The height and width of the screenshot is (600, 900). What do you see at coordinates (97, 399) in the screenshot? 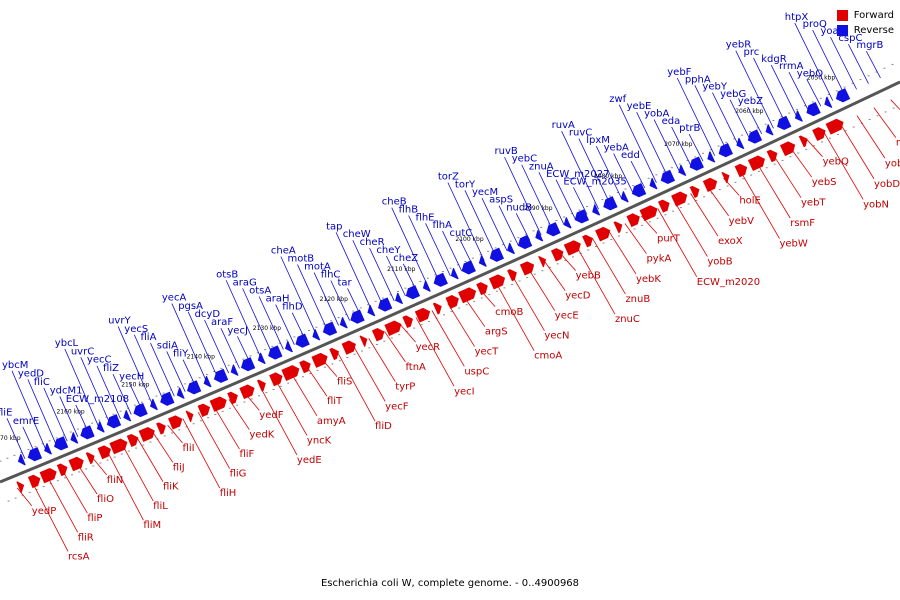
I see `reverse-gene-label: ECW_m2108` at bounding box center [97, 399].